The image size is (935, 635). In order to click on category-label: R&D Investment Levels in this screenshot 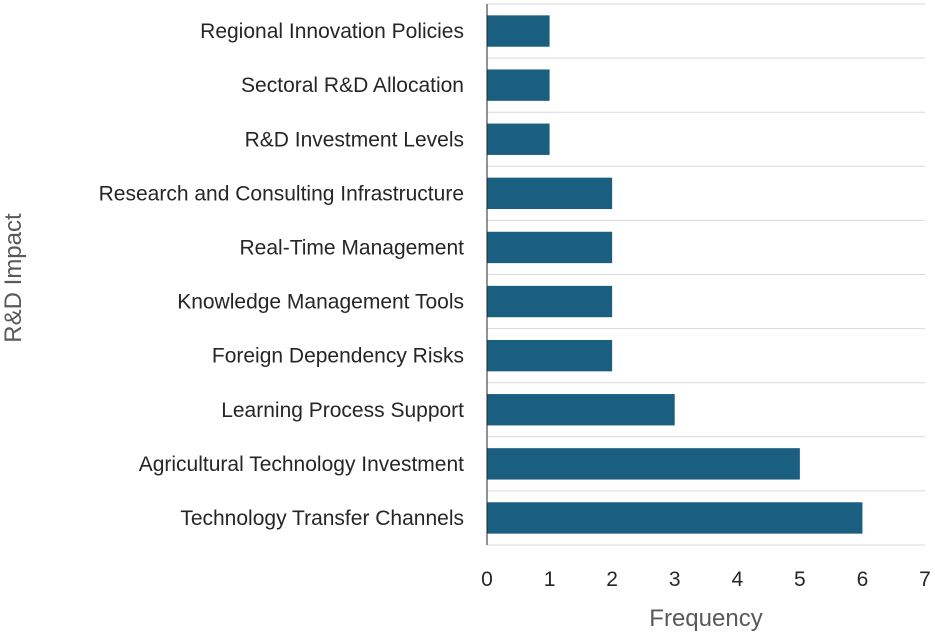, I will do `click(354, 139)`.